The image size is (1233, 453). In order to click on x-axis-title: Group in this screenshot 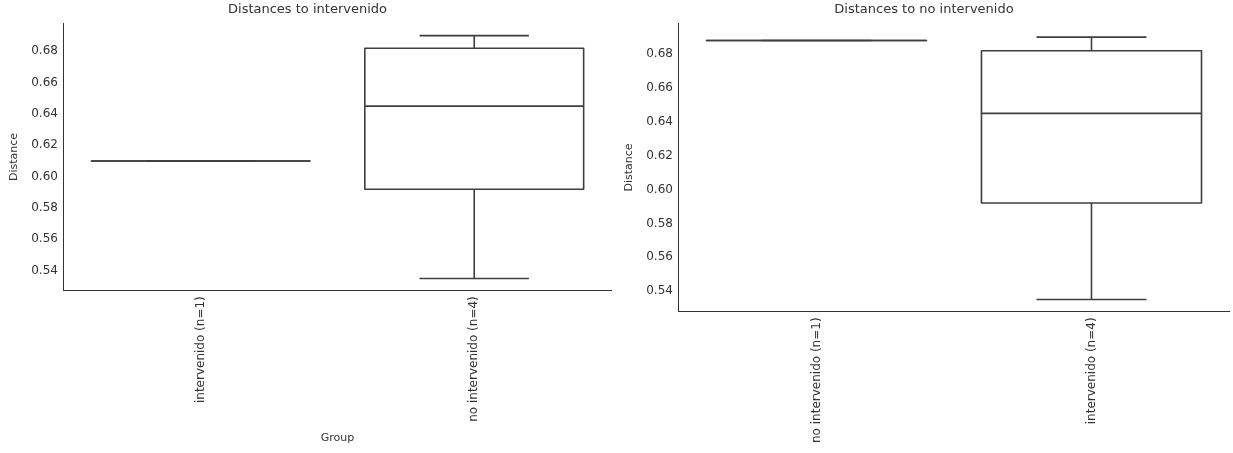, I will do `click(337, 438)`.